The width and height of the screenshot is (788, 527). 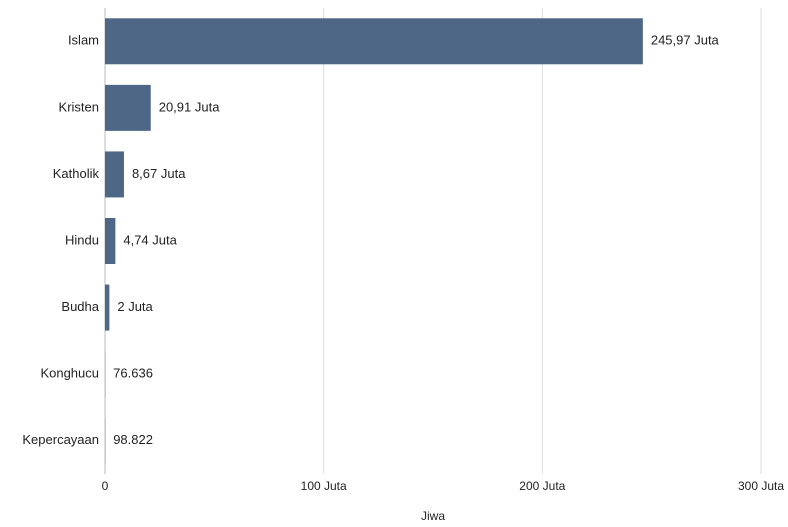 I want to click on y-tick-label: Kepercayaan, so click(x=60, y=439).